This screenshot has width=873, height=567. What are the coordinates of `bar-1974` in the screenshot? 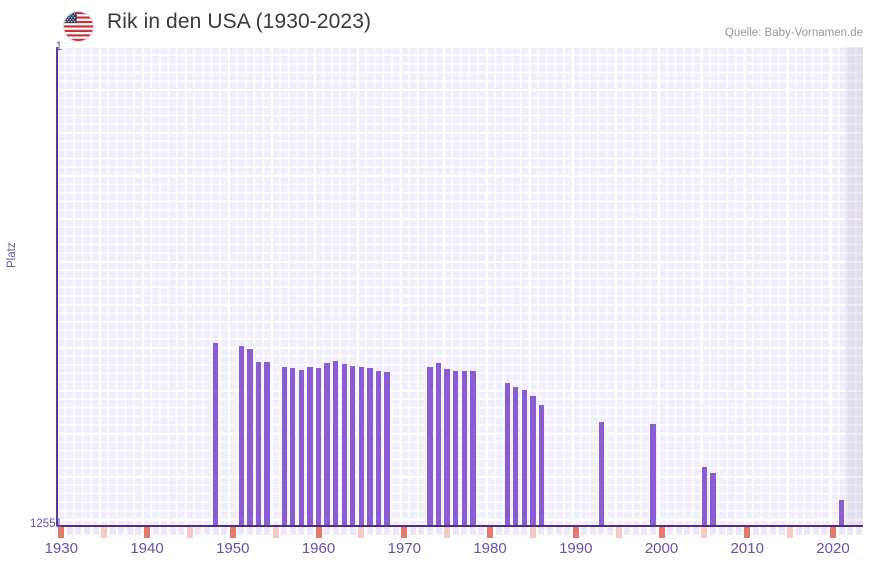 It's located at (438, 444).